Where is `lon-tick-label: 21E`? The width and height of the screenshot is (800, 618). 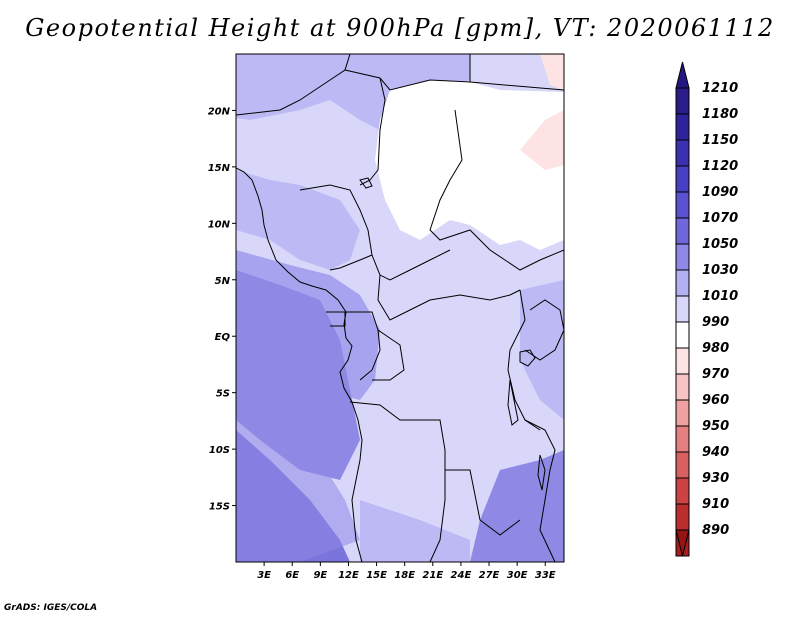
lon-tick-label: 21E is located at coordinates (432, 575).